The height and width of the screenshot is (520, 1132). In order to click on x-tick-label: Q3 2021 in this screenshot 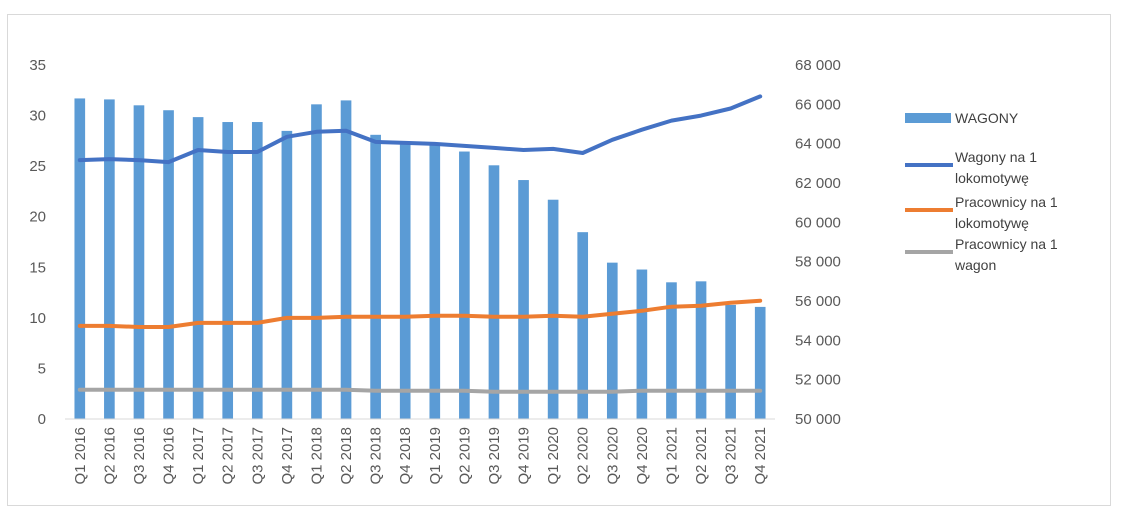, I will do `click(731, 456)`.